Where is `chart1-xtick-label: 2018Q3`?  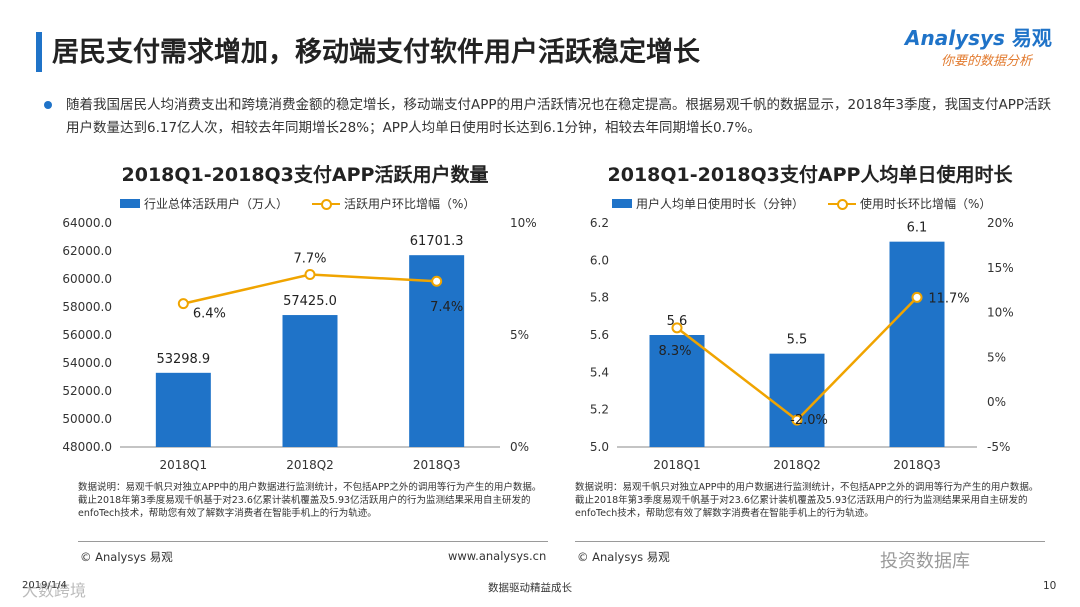
chart1-xtick-label: 2018Q3 is located at coordinates (437, 465).